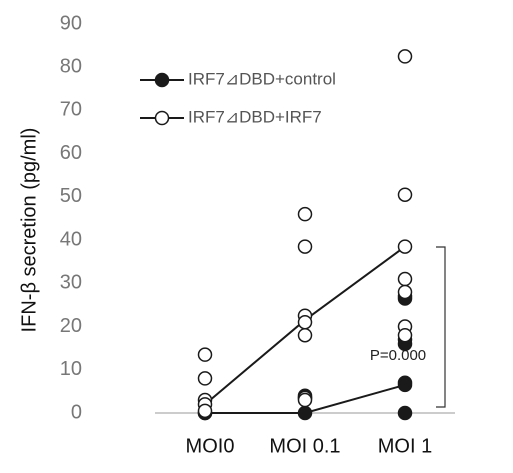 This screenshot has height=473, width=513. Describe the element at coordinates (405, 446) in the screenshot. I see `x-tick-label: MOI 1` at that location.